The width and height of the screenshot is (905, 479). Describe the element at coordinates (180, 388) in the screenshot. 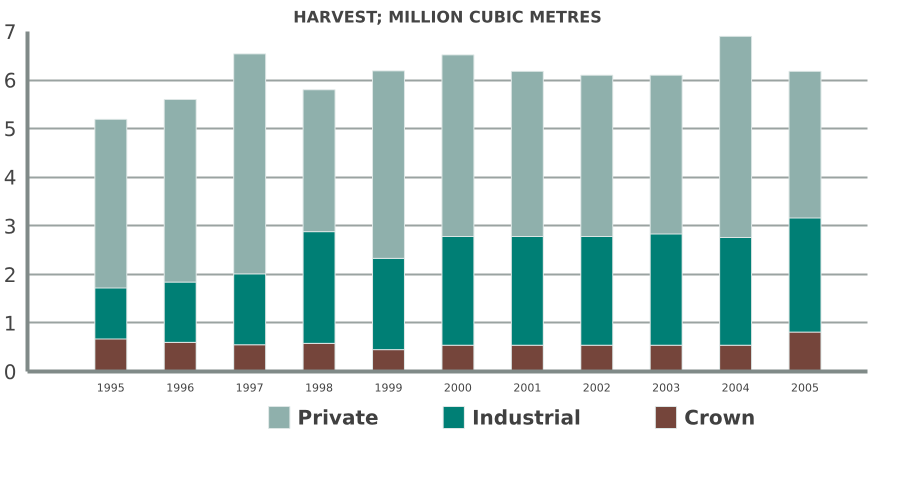

I see `x-tick-label: 1996` at that location.